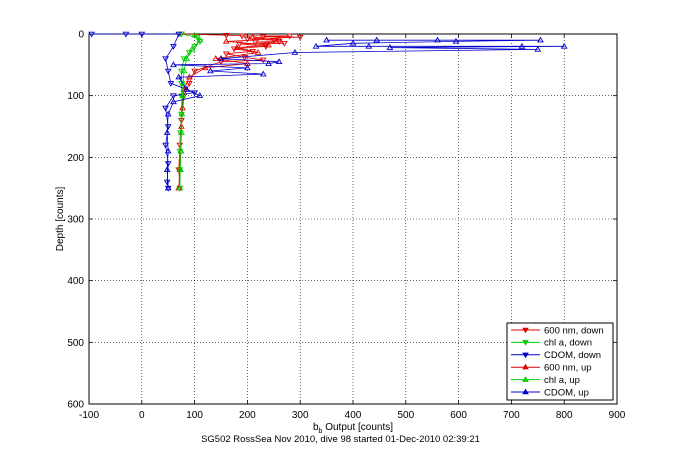 This screenshot has height=454, width=681. Describe the element at coordinates (357, 427) in the screenshot. I see `x-axis-label-rest: Output [counts]` at that location.